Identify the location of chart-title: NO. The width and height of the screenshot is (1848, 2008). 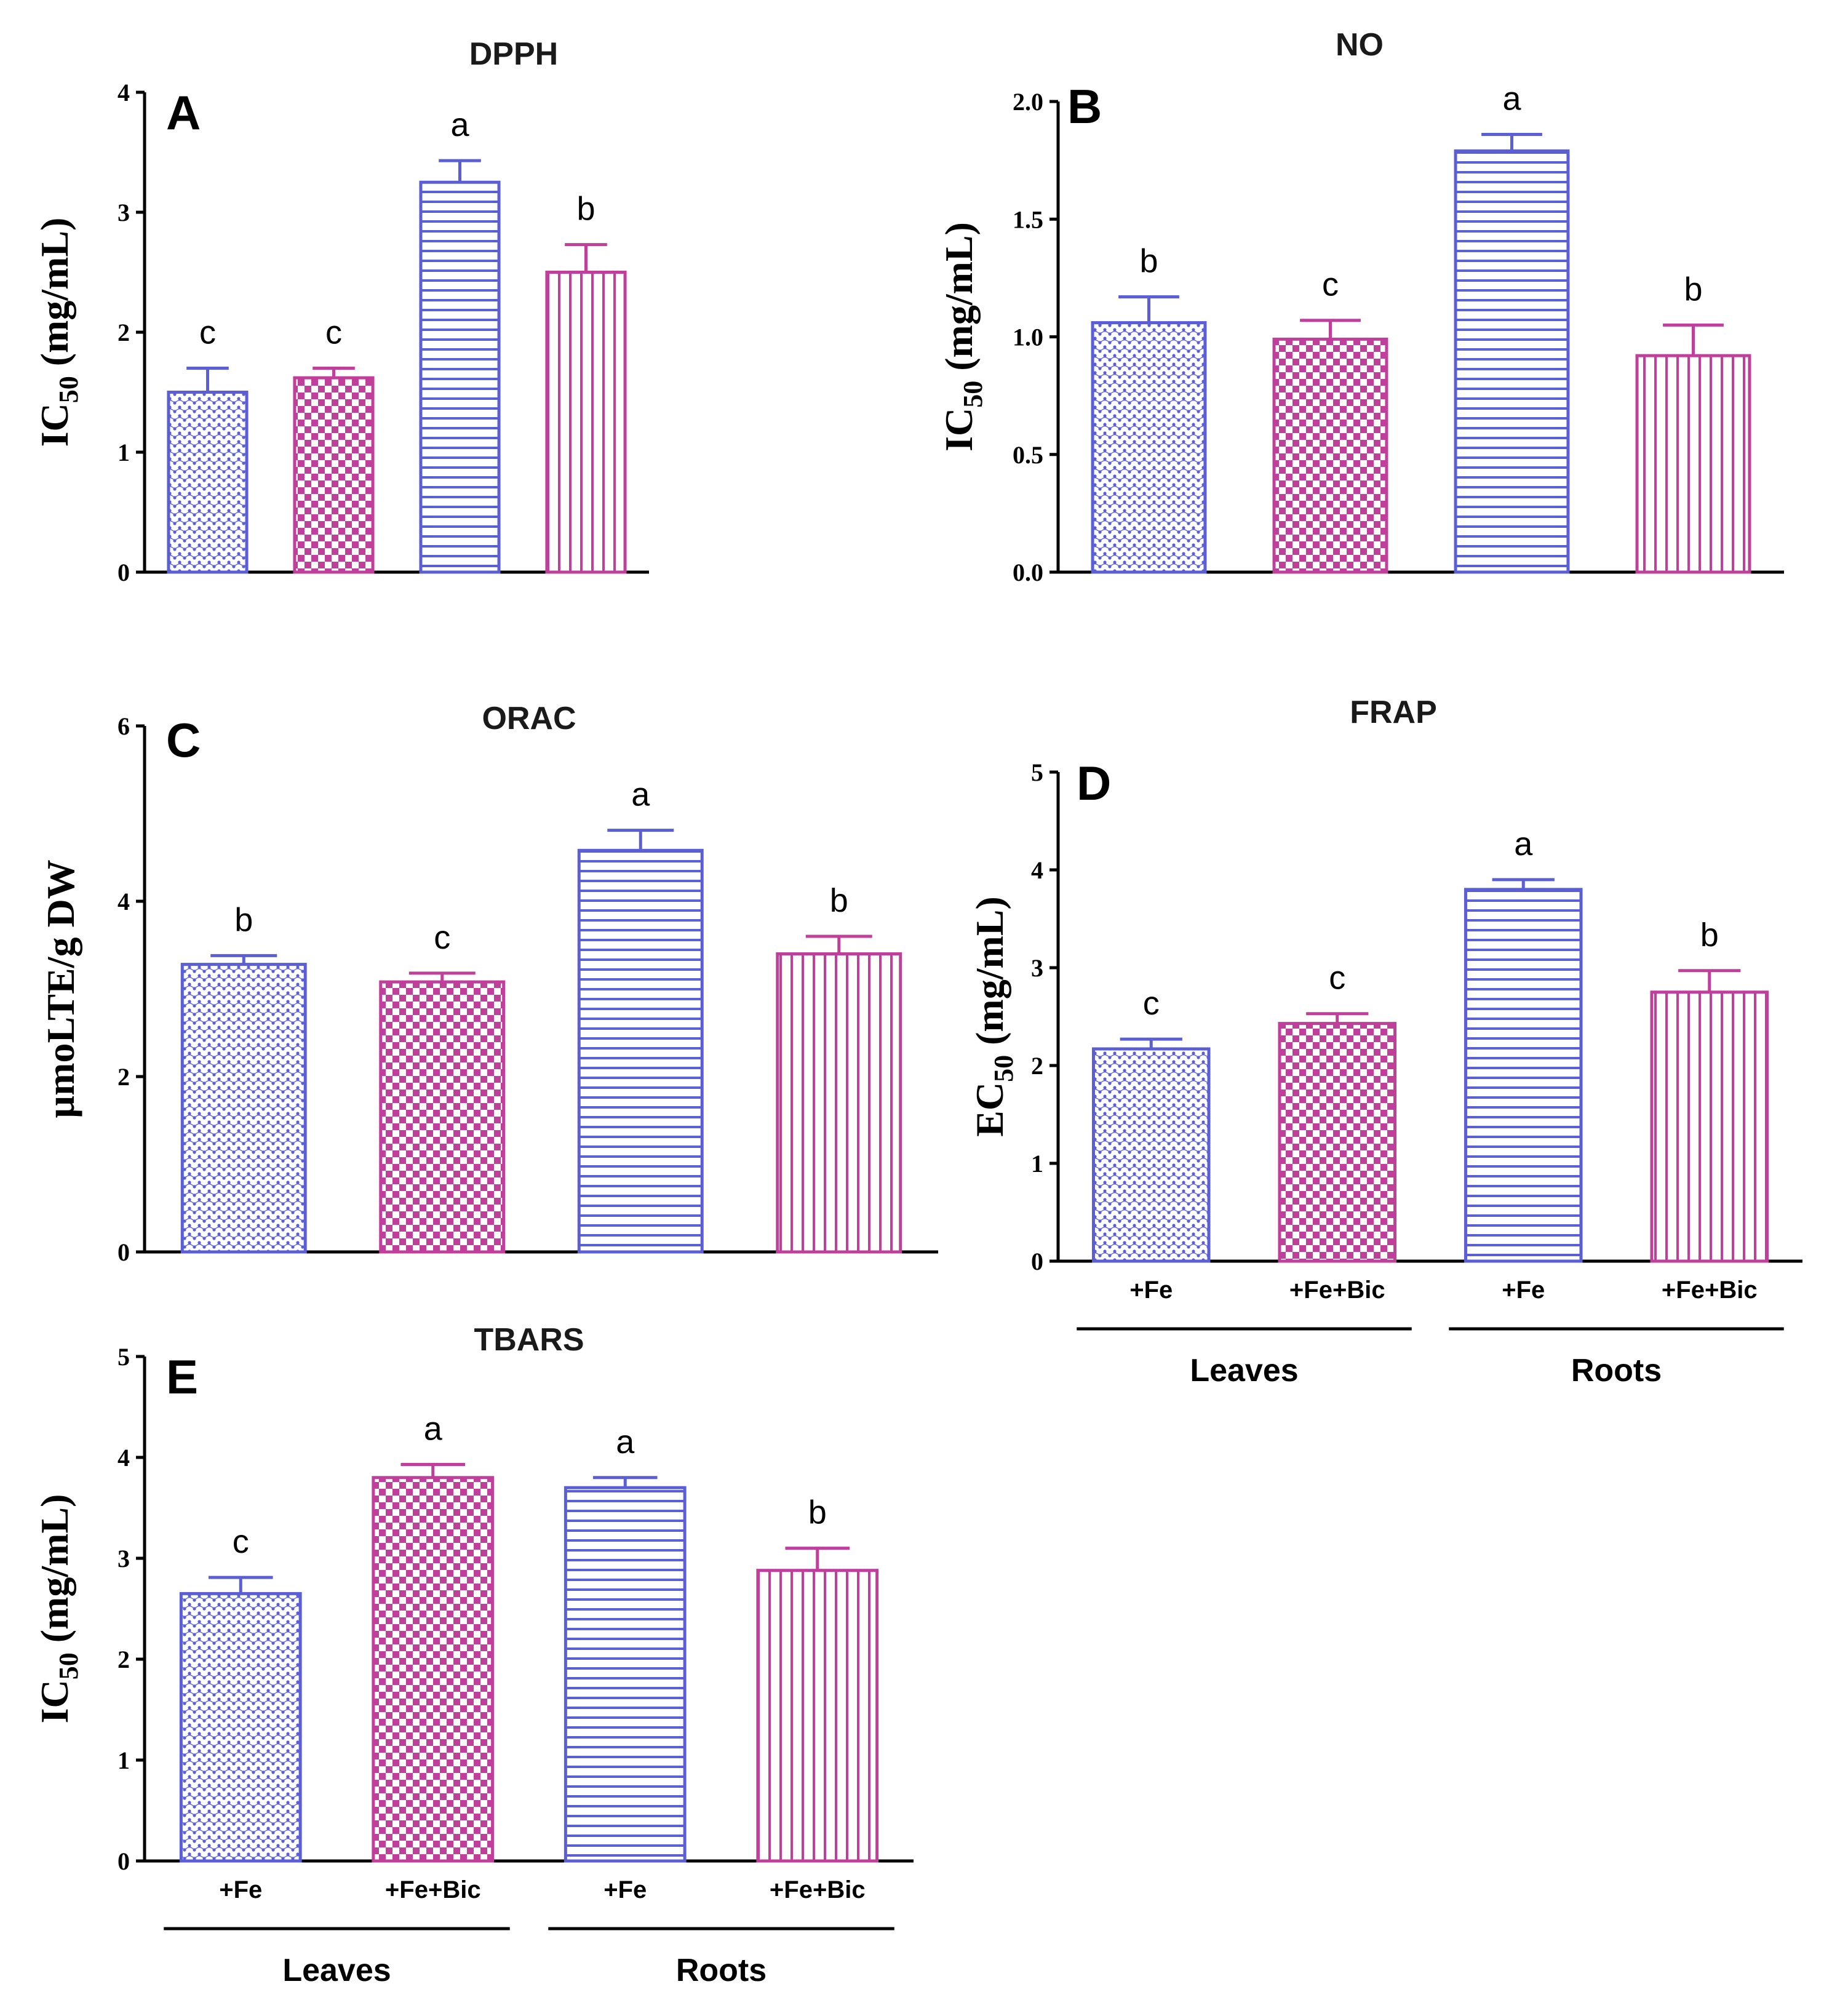
(1360, 45).